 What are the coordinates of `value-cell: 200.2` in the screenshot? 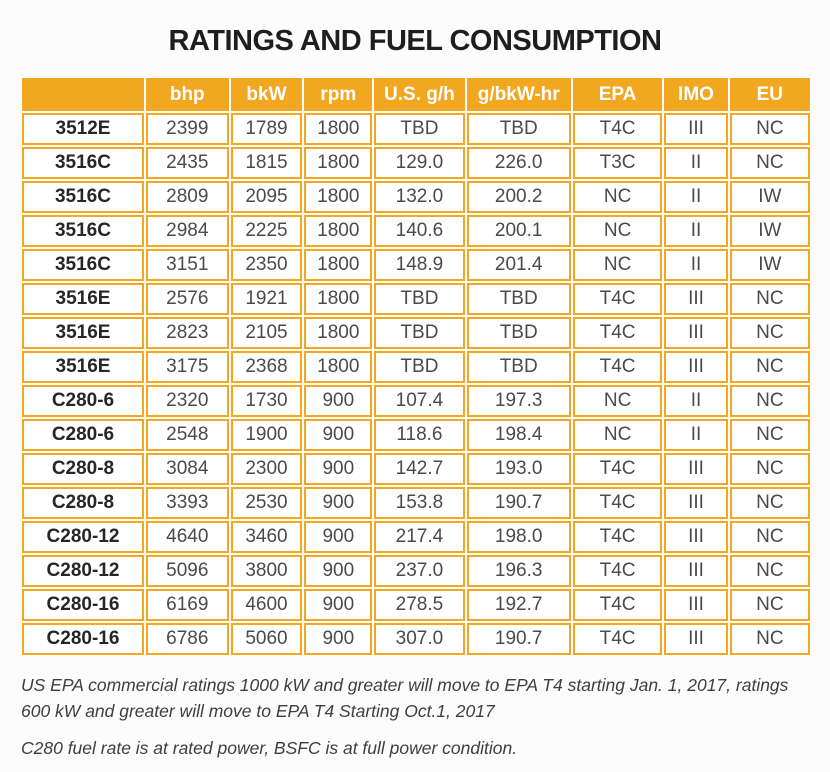 It's located at (518, 197).